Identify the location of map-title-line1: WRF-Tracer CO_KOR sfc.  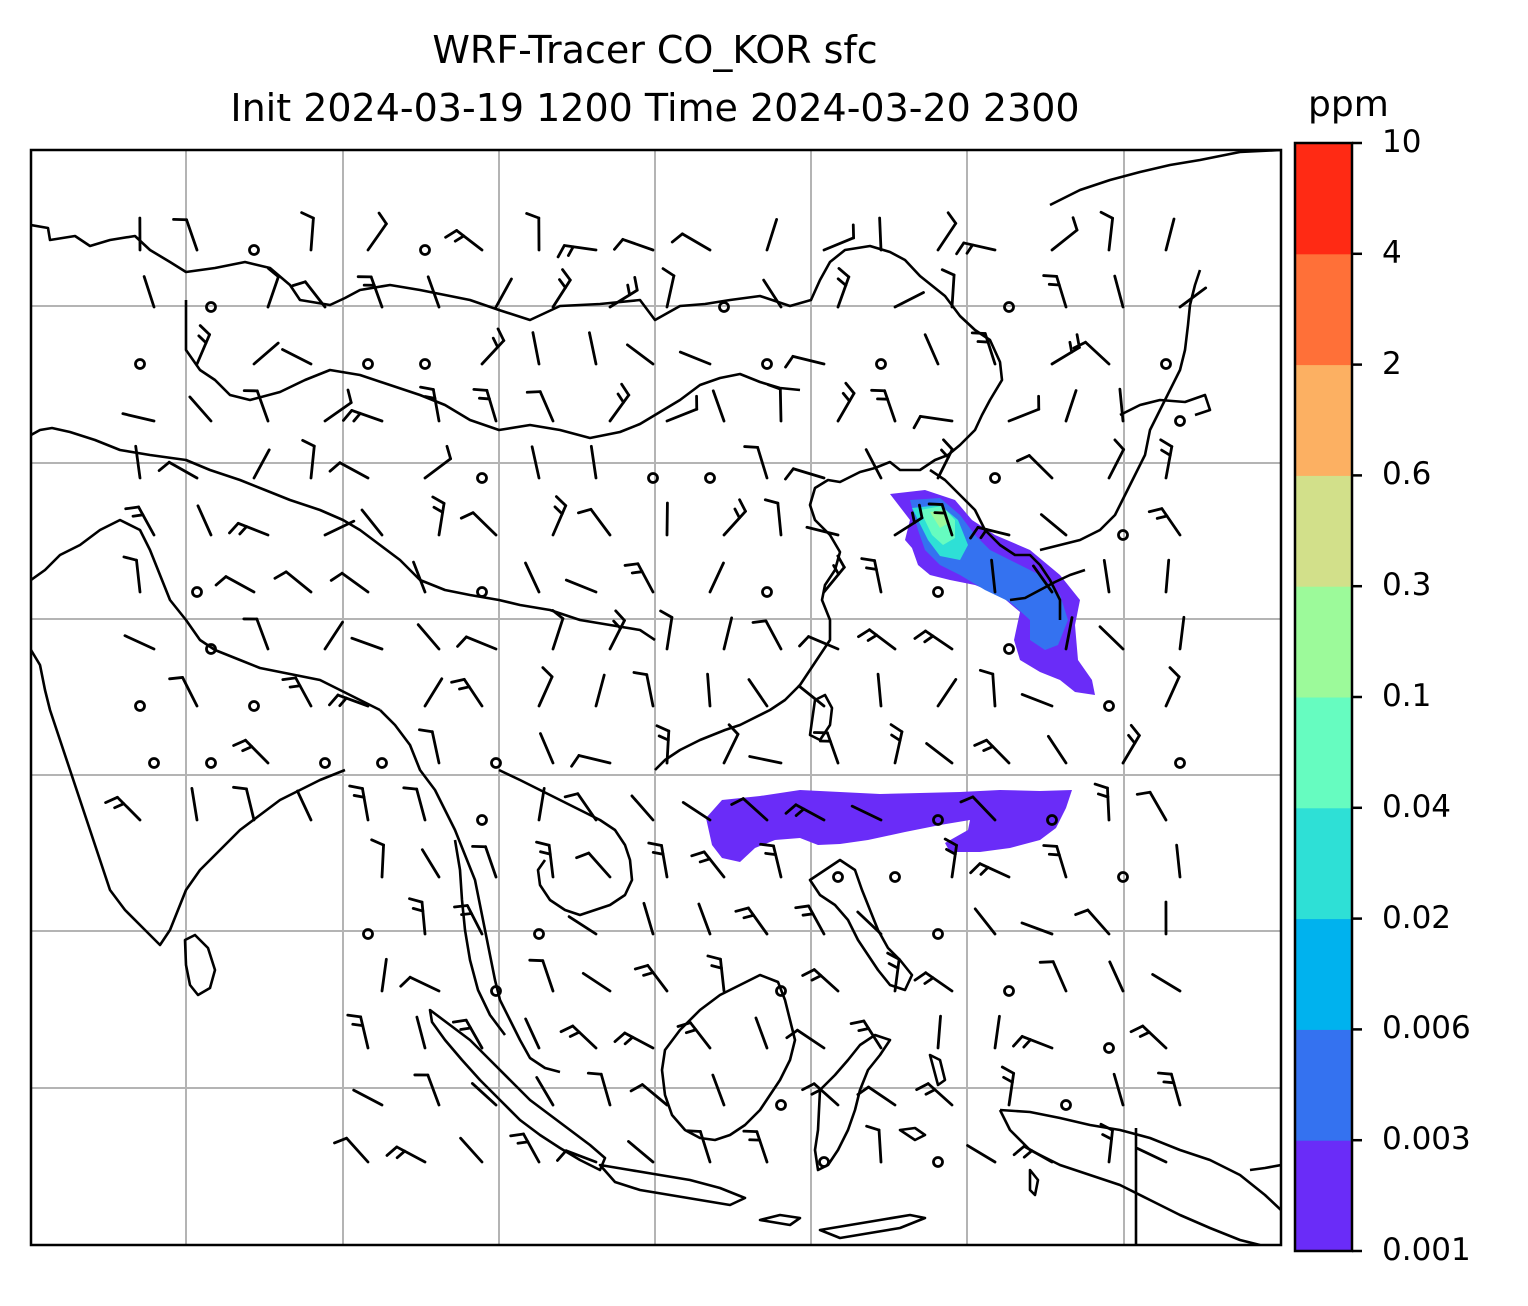
(655, 50).